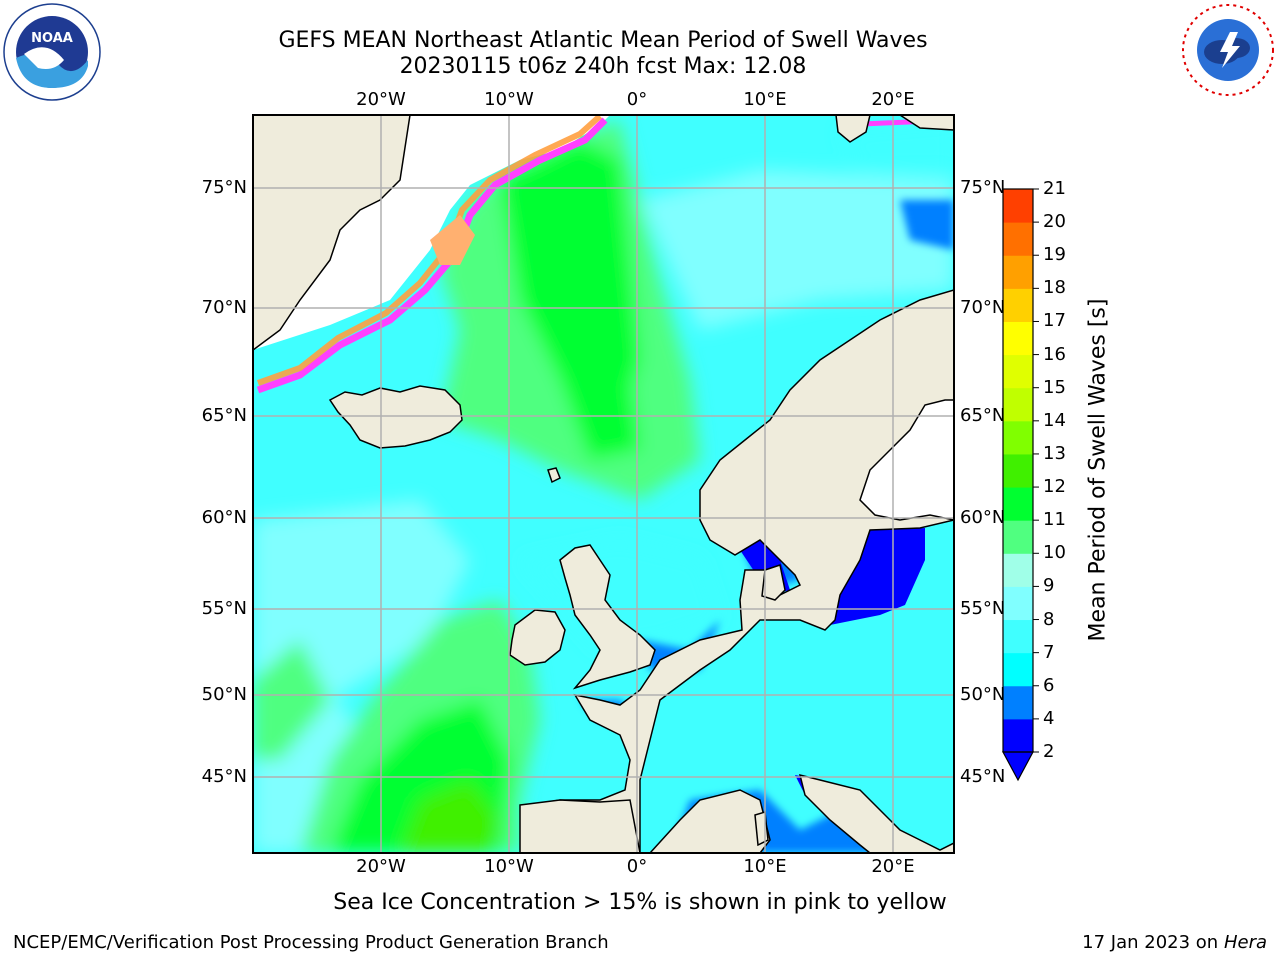  Describe the element at coordinates (1054, 354) in the screenshot. I see `colorbar-tick-label: 16` at that location.